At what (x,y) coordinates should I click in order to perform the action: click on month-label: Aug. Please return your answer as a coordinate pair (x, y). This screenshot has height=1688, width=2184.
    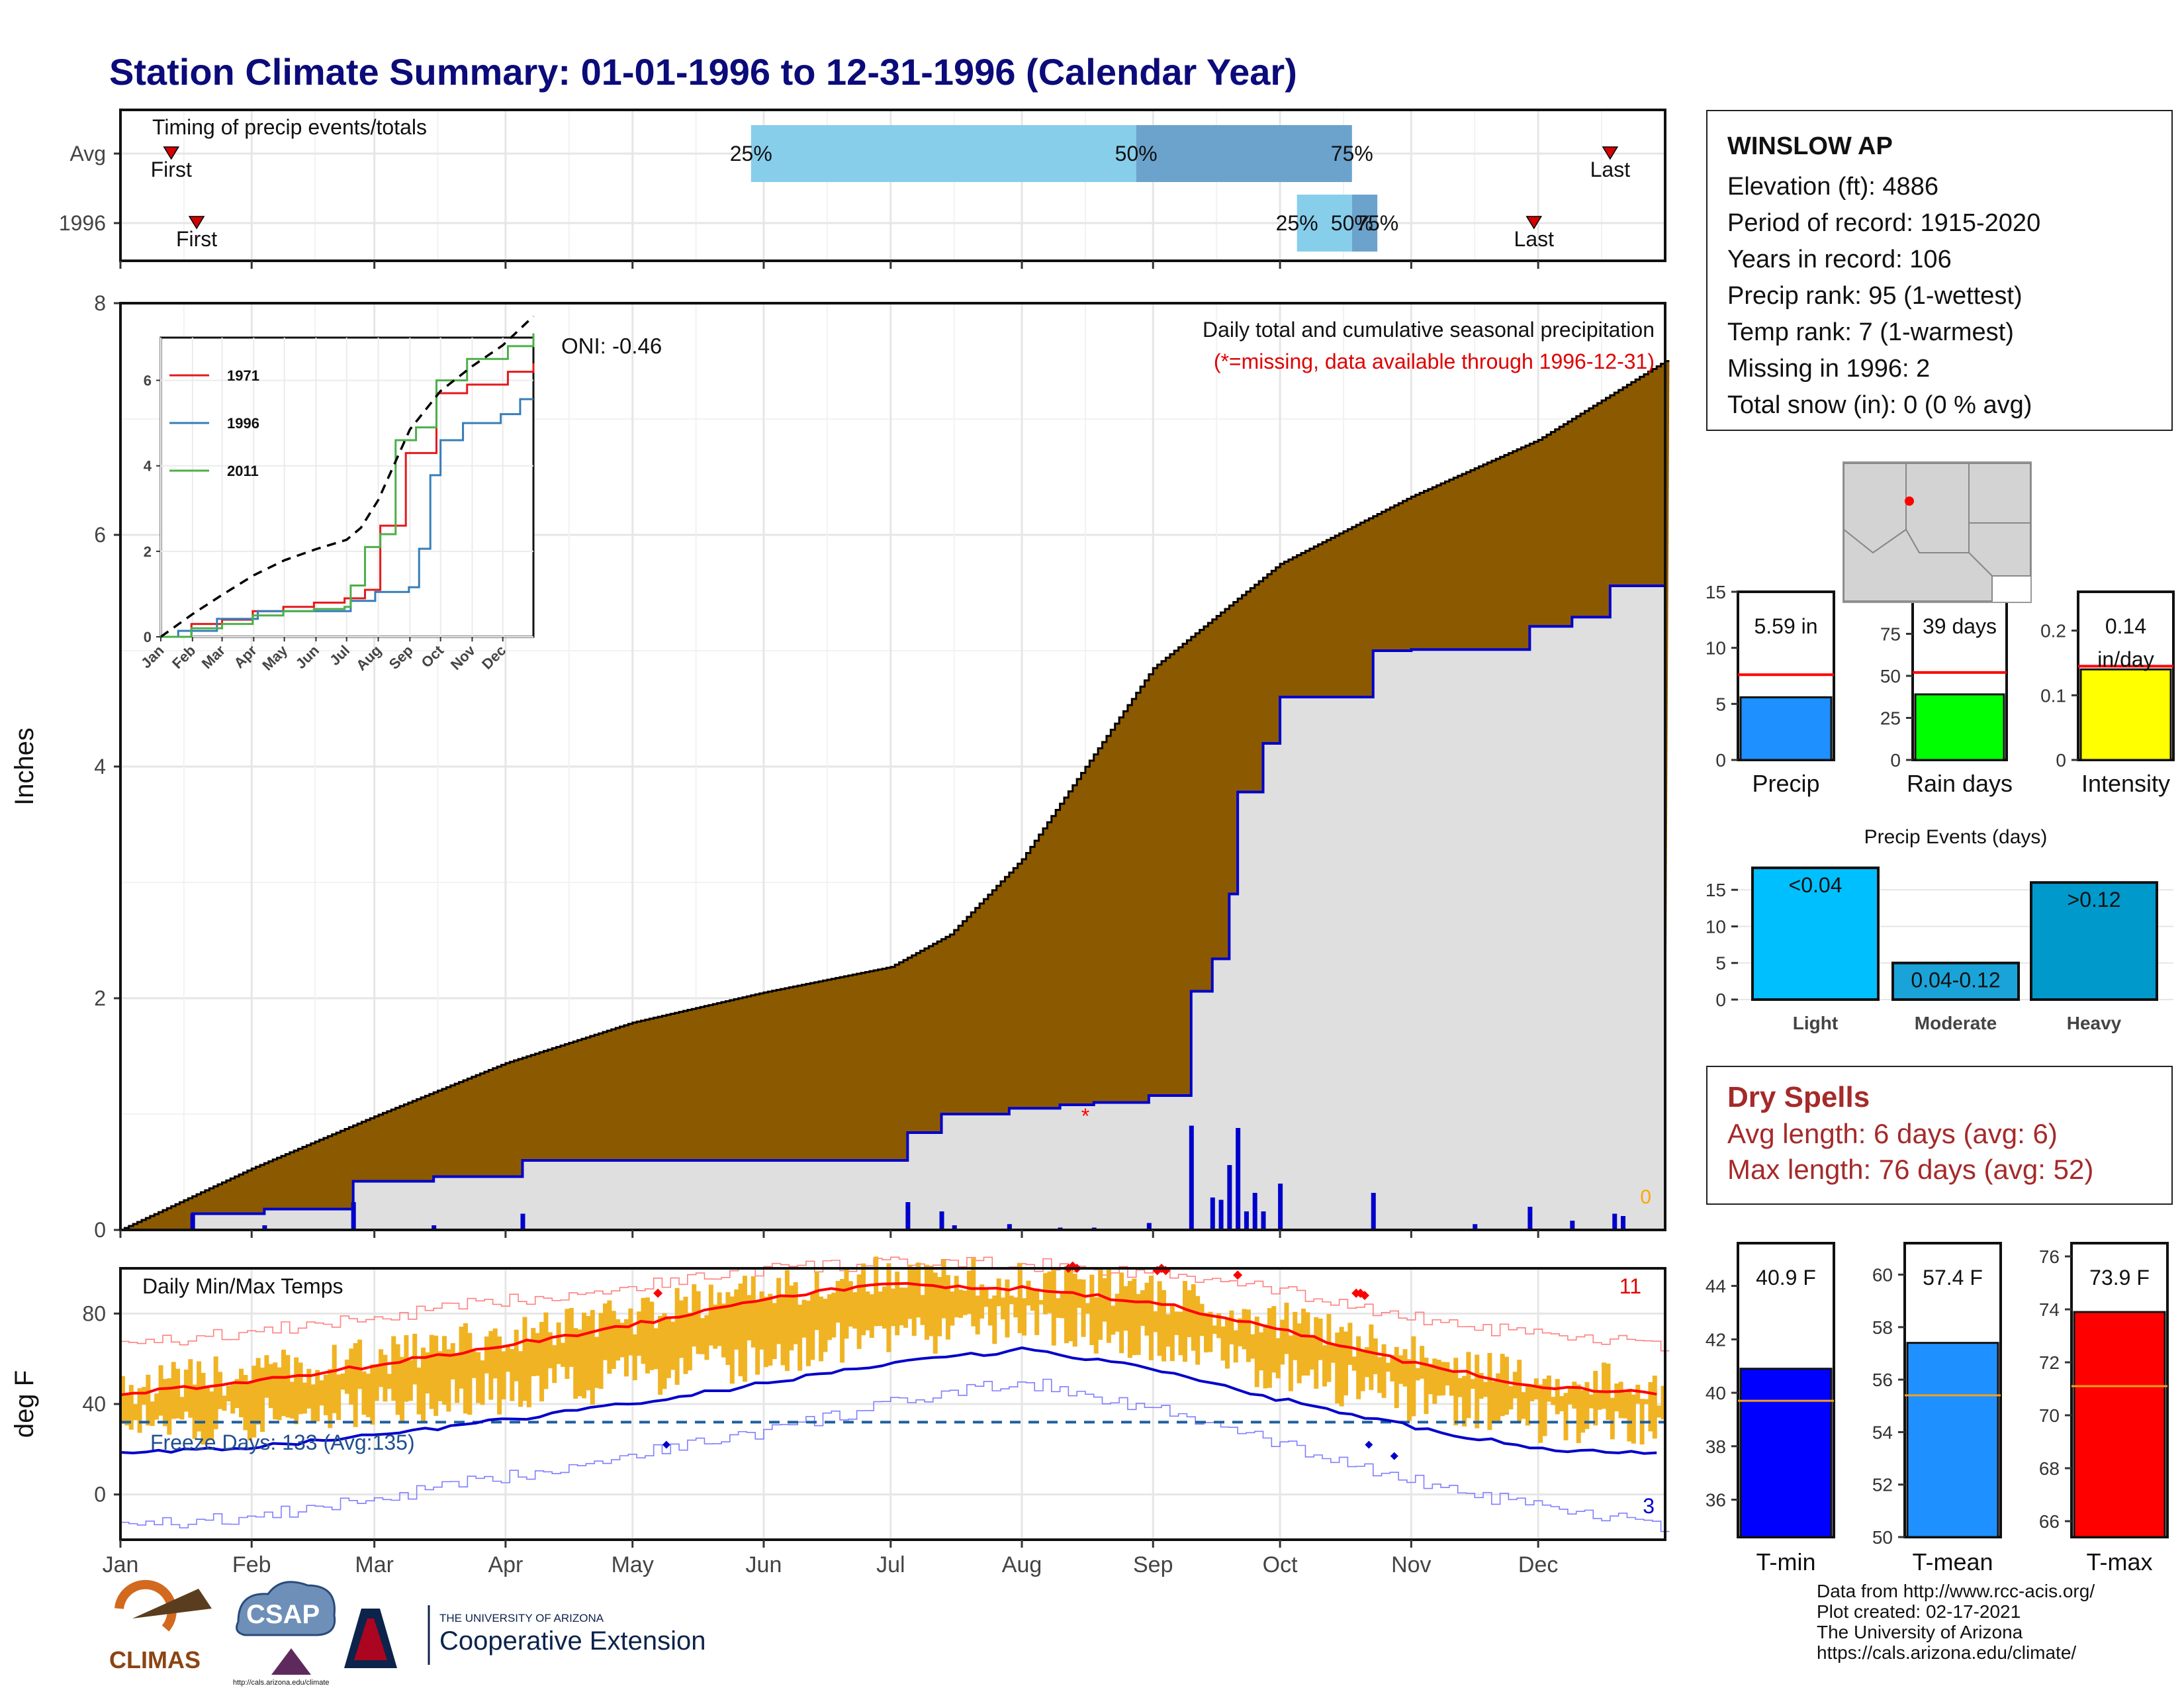
    Looking at the image, I should click on (1022, 1564).